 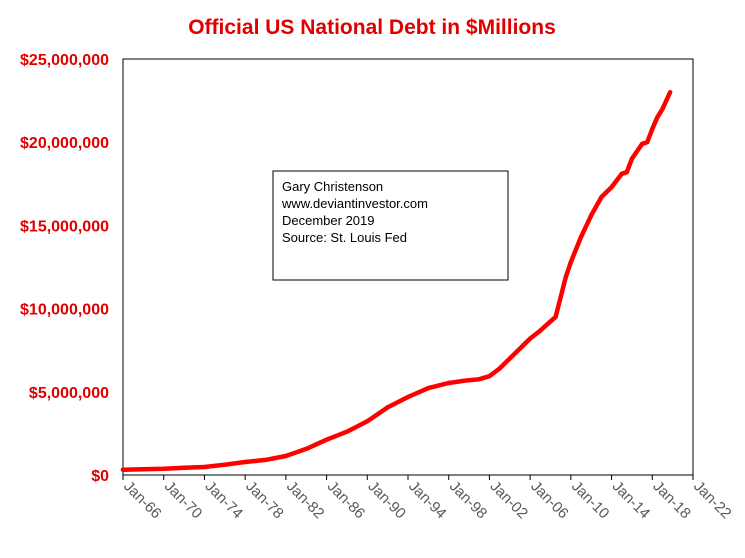 What do you see at coordinates (100, 476) in the screenshot?
I see `y-tick-label: $0` at bounding box center [100, 476].